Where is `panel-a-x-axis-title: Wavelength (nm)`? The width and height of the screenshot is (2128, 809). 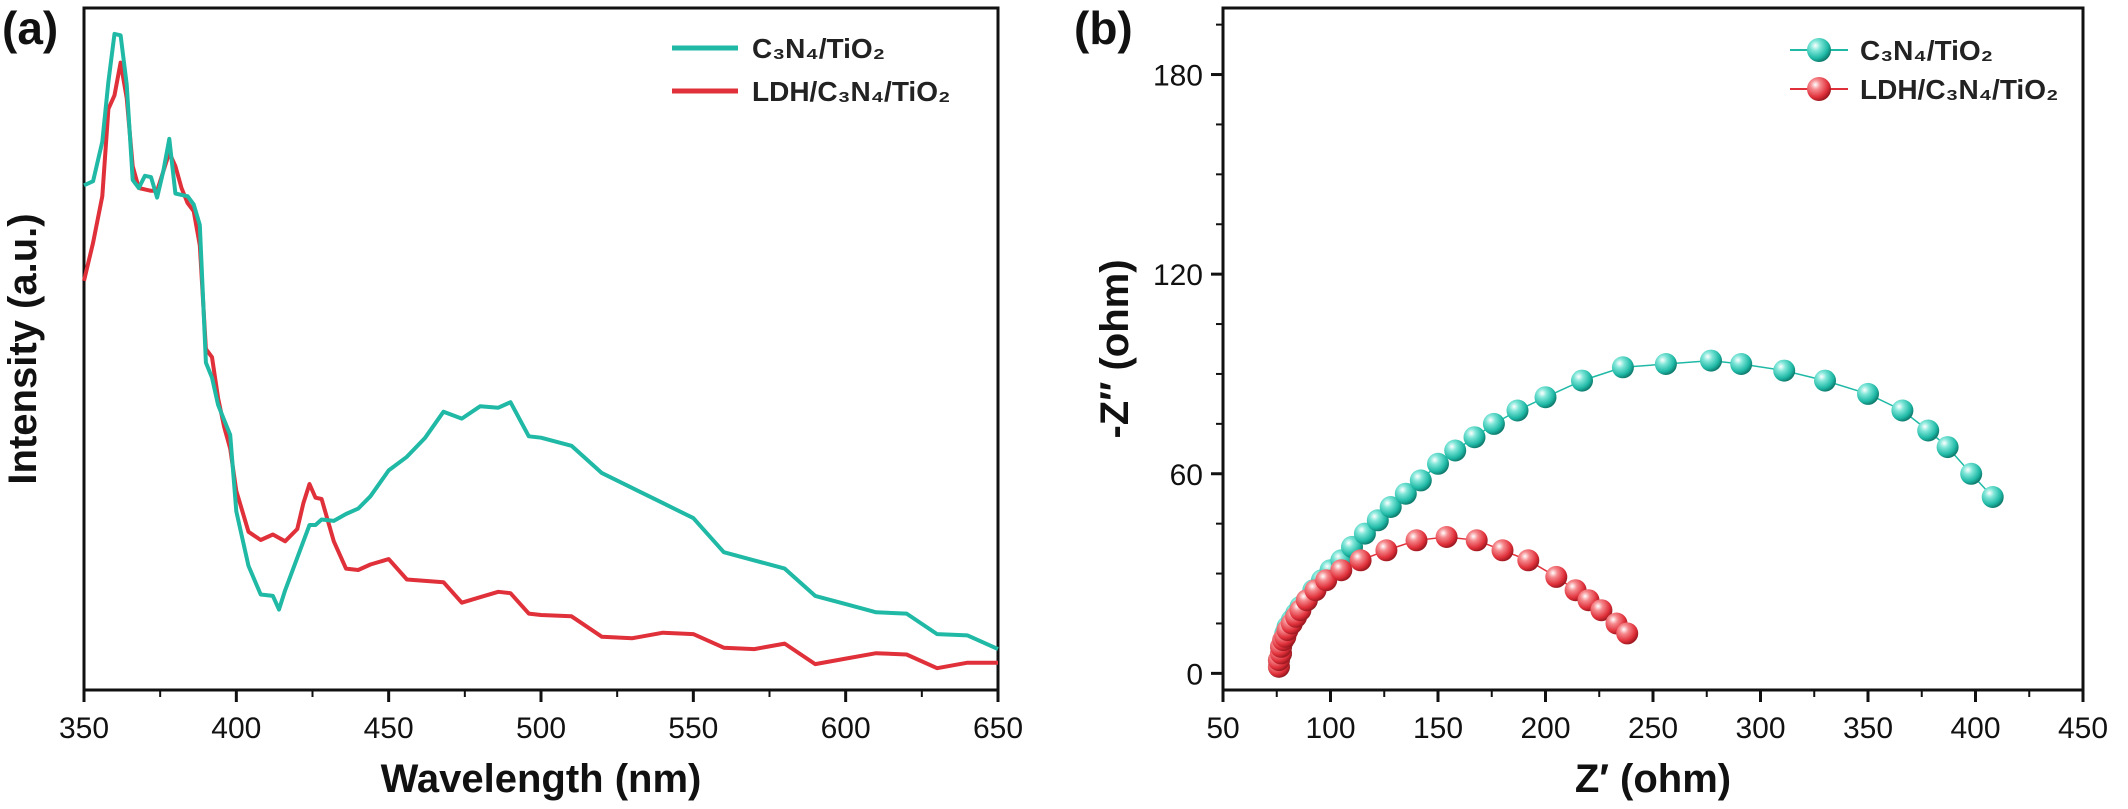
panel-a-x-axis-title: Wavelength (nm) is located at coordinates (541, 779).